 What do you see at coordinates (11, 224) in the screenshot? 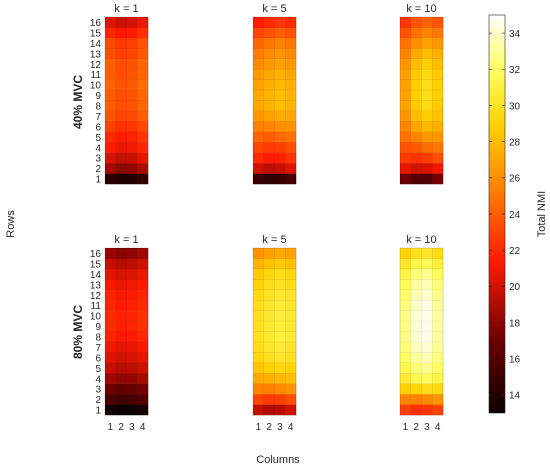
I see `y-axis-label: Rows` at bounding box center [11, 224].